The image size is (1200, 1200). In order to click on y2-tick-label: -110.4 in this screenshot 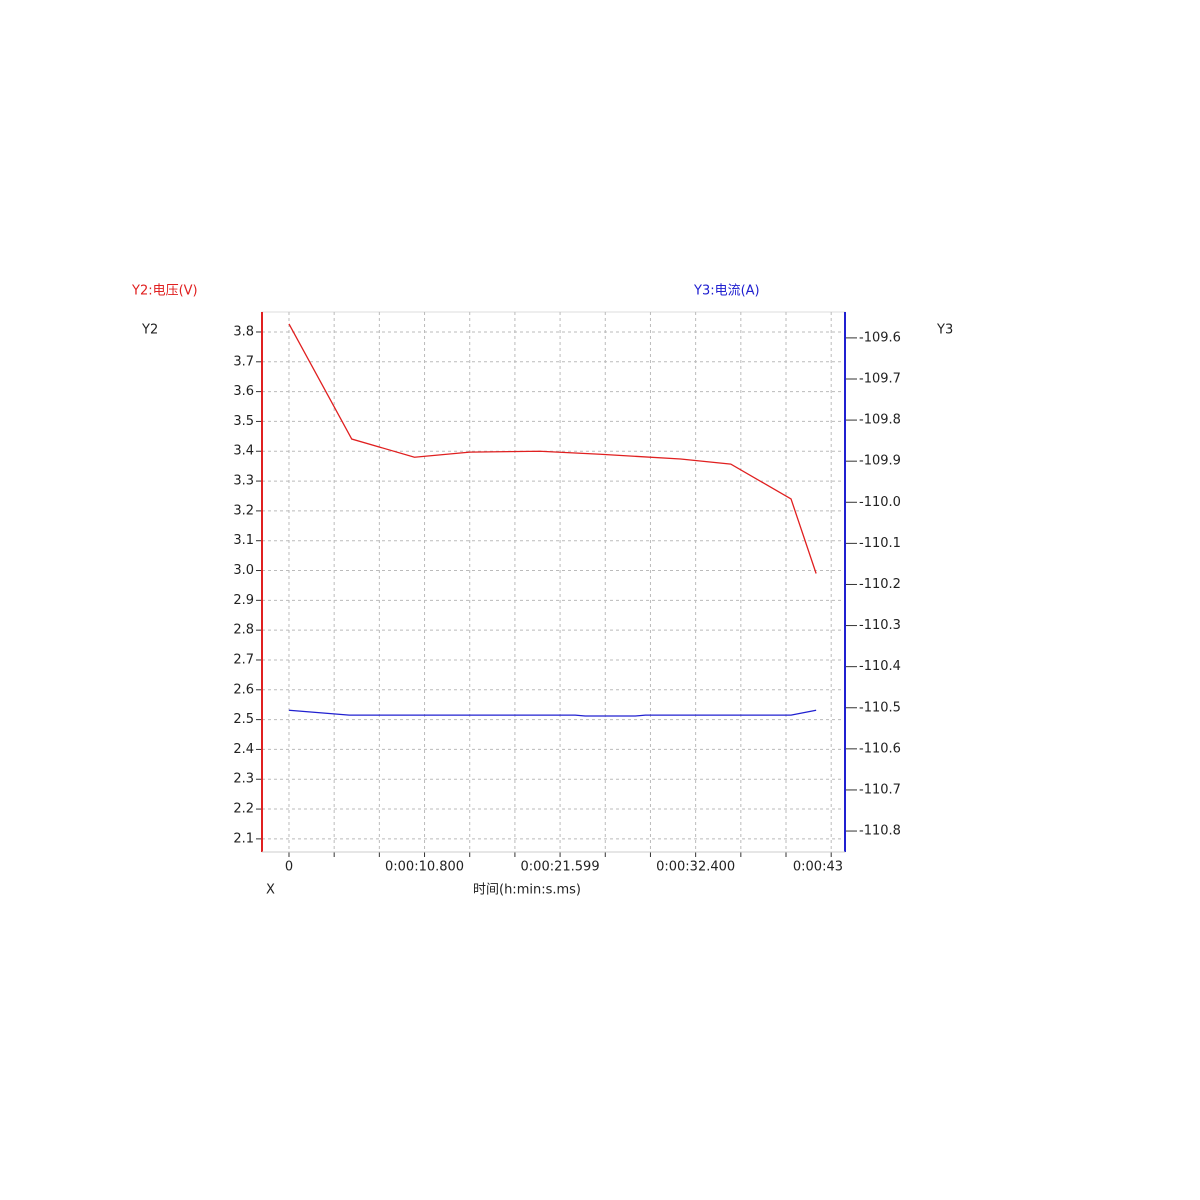, I will do `click(880, 666)`.